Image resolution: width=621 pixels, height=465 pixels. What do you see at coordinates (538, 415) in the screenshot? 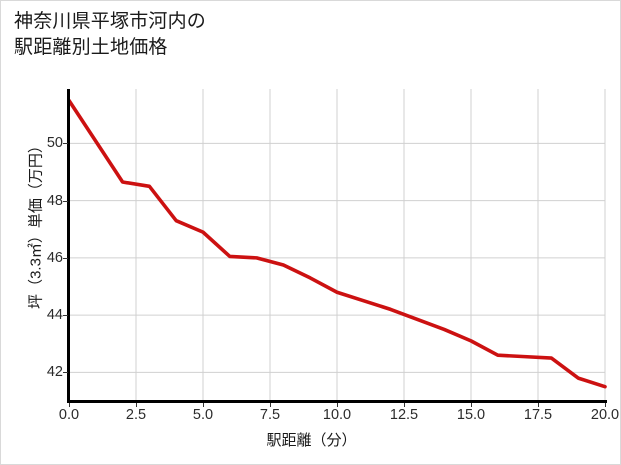
I see `x-tick-label: 17.5` at bounding box center [538, 415].